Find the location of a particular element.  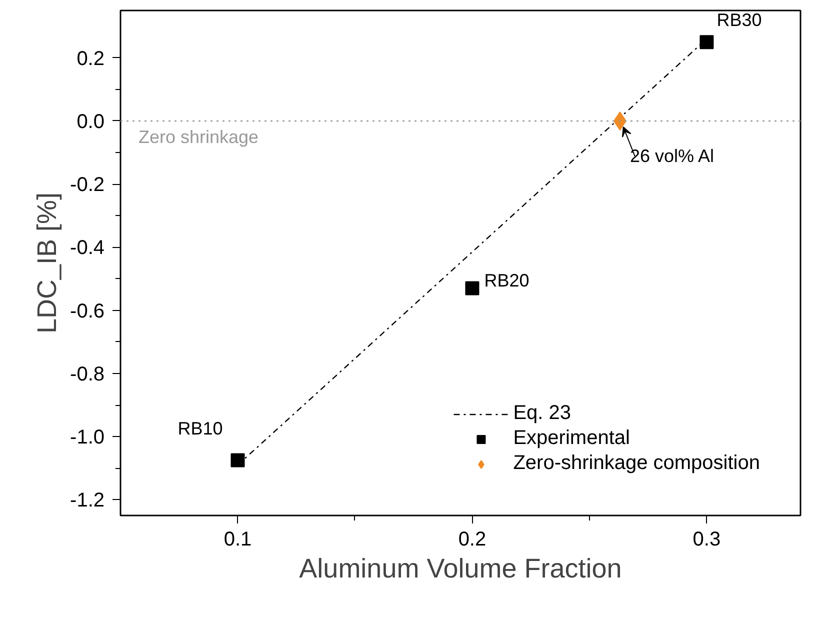

annotation: RB30 is located at coordinates (739, 20).